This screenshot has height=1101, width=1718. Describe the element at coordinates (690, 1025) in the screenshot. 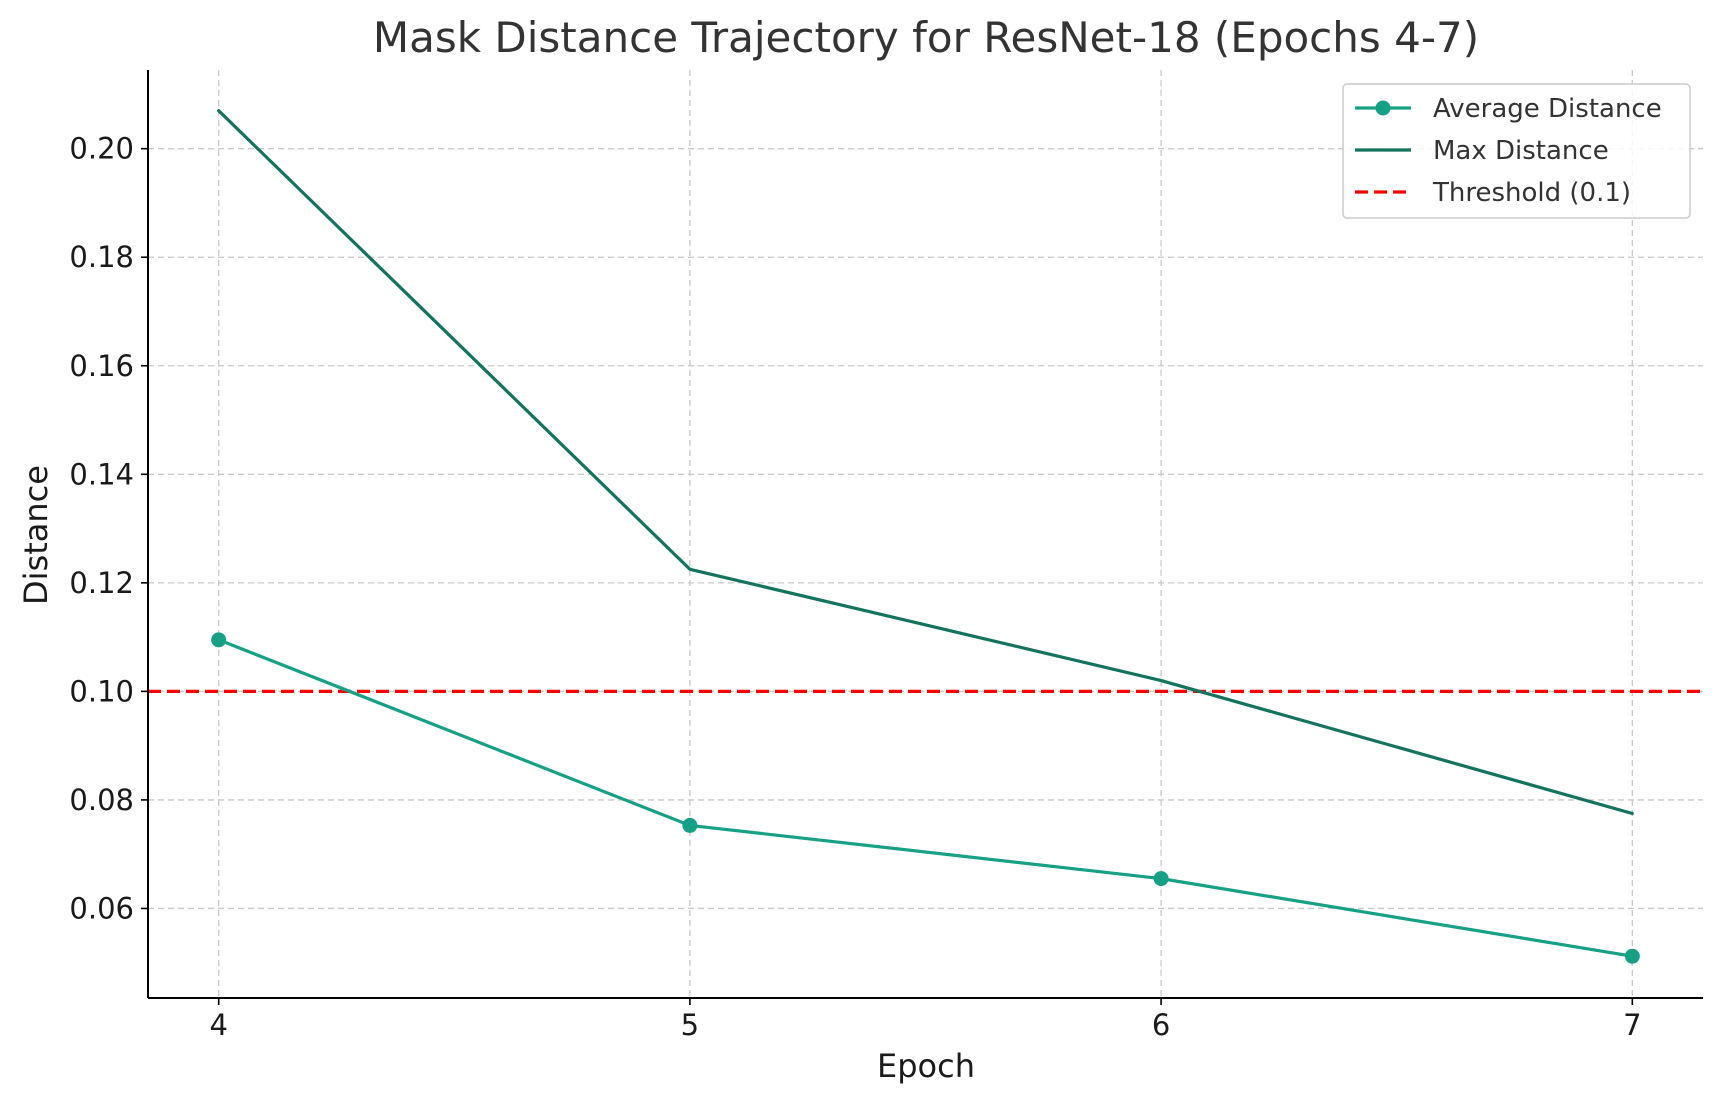

I see `x-tick-label: 5` at that location.